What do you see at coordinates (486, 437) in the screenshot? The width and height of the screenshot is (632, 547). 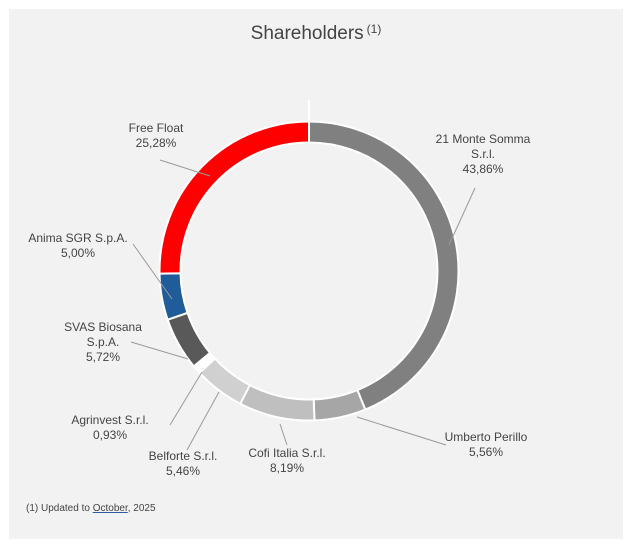 I see `slice-name-label: Umberto Perillo` at bounding box center [486, 437].